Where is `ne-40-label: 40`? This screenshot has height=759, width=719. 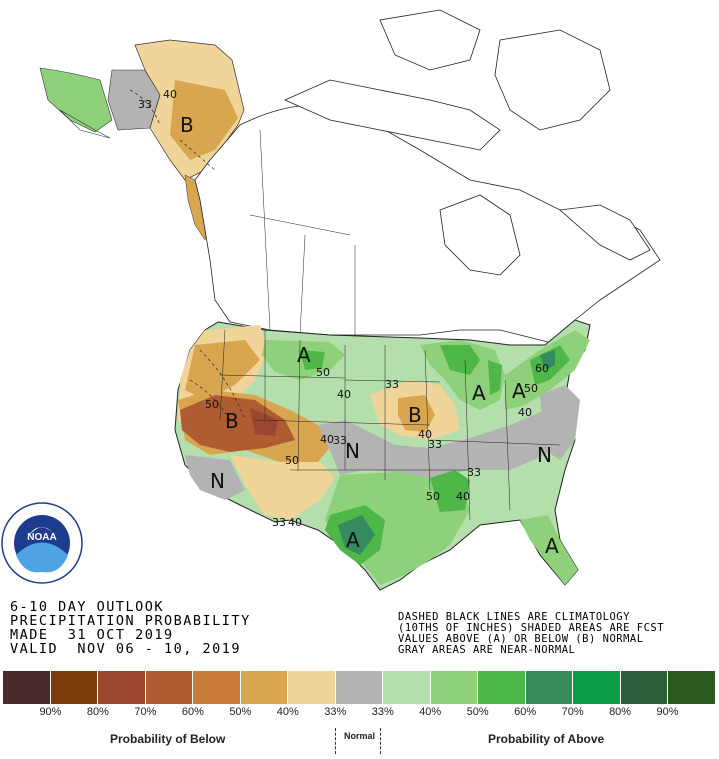 ne-40-label: 40 is located at coordinates (525, 412).